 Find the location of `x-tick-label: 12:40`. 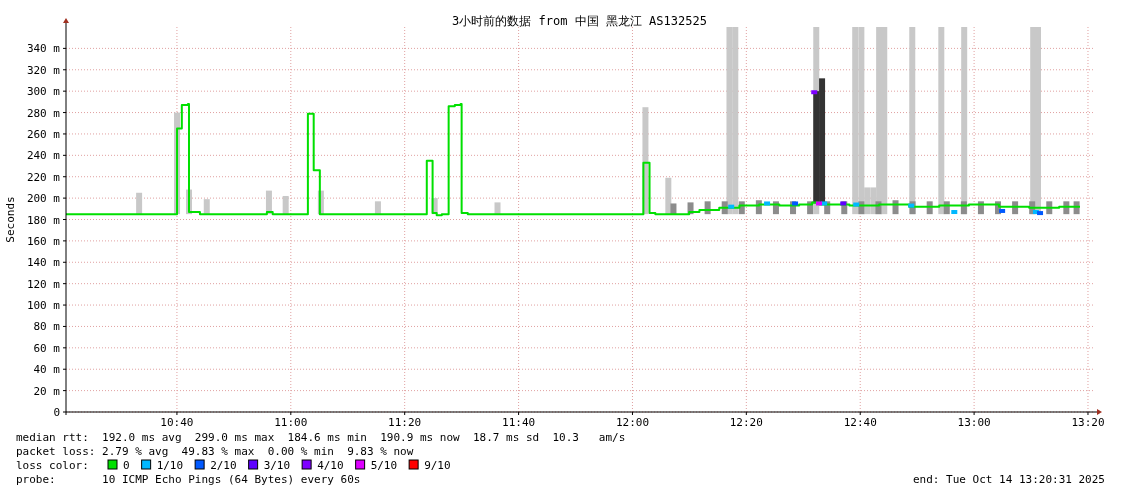

x-tick-label: 12:40 is located at coordinates (860, 422).